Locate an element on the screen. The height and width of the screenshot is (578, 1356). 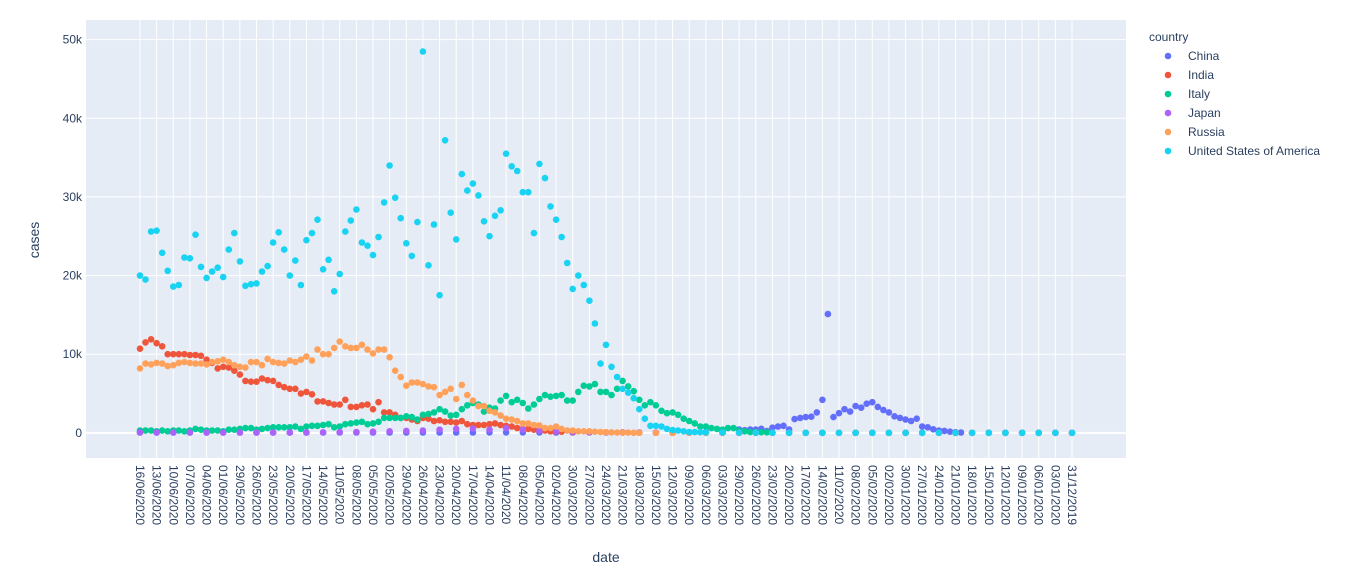
x-tick-label: 02/04/2020 is located at coordinates (556, 495).